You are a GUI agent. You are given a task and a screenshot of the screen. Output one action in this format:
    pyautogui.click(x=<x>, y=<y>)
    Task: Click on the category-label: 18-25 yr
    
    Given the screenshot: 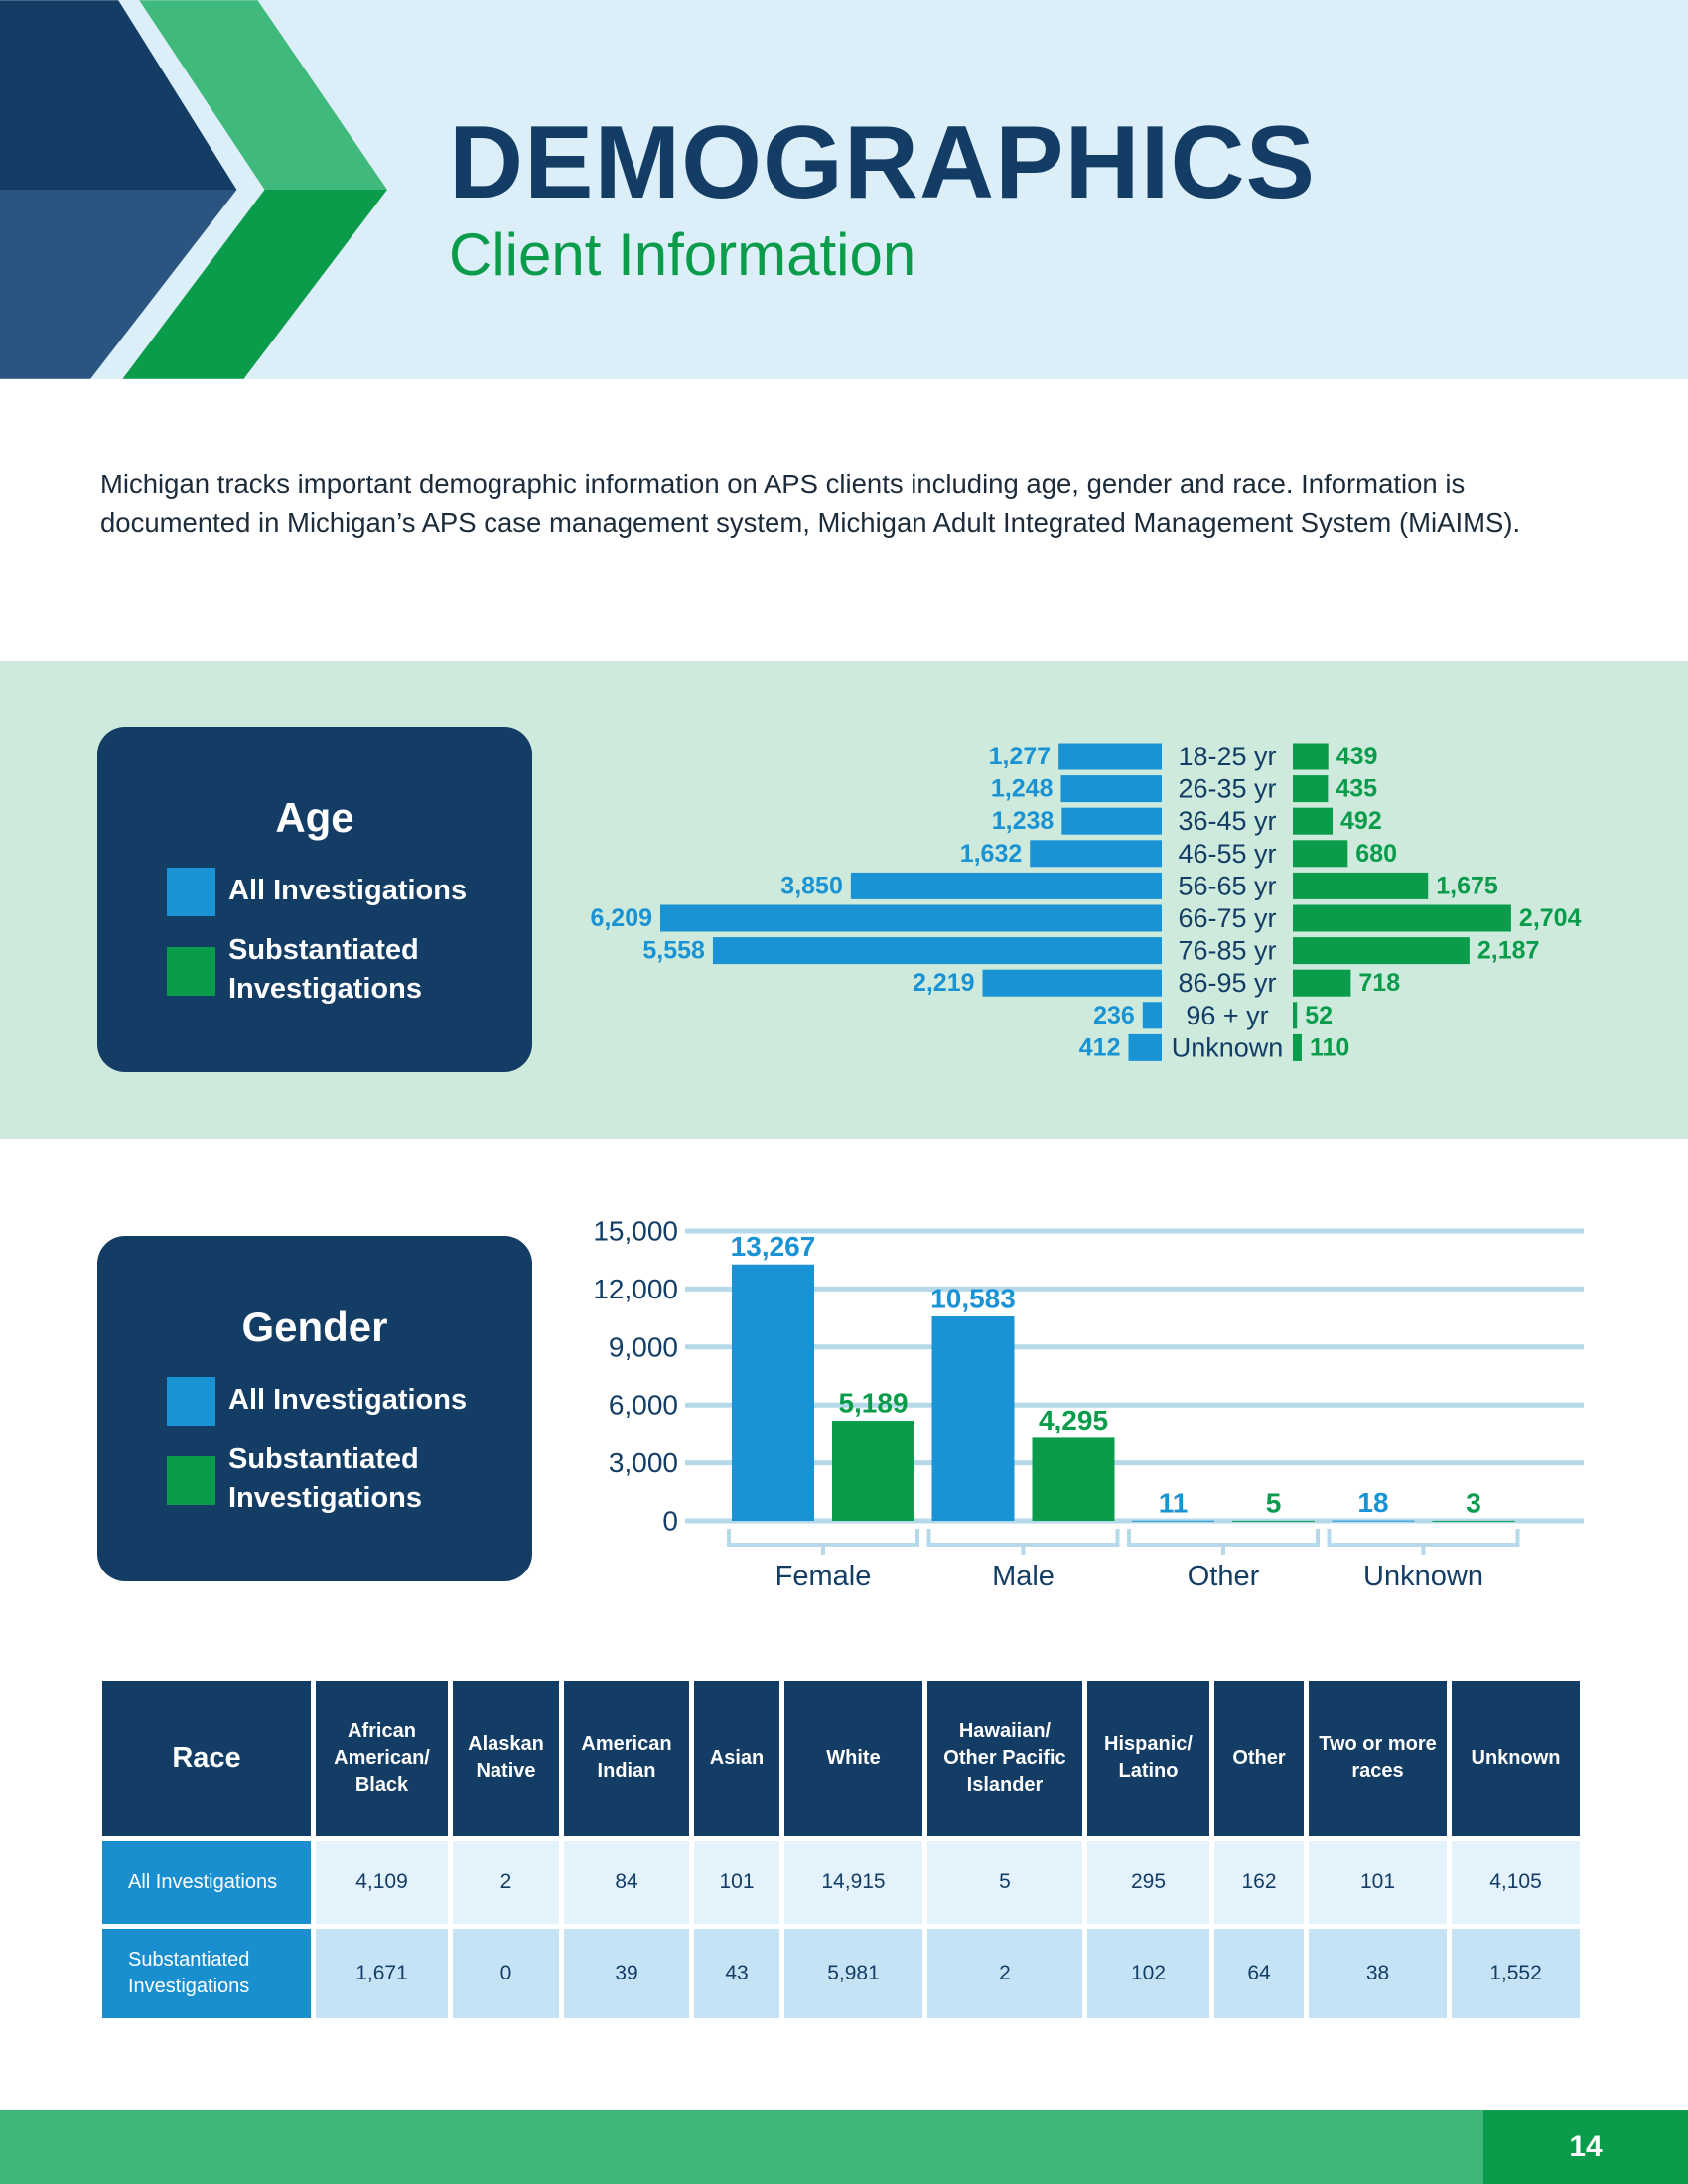 What is the action you would take?
    pyautogui.click(x=1227, y=756)
    